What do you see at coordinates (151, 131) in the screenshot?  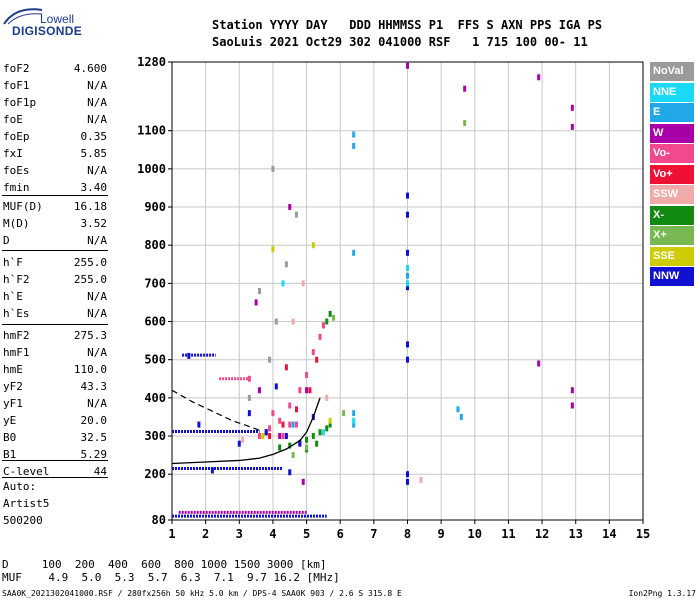 I see `y-tick-label: 1100` at bounding box center [151, 131].